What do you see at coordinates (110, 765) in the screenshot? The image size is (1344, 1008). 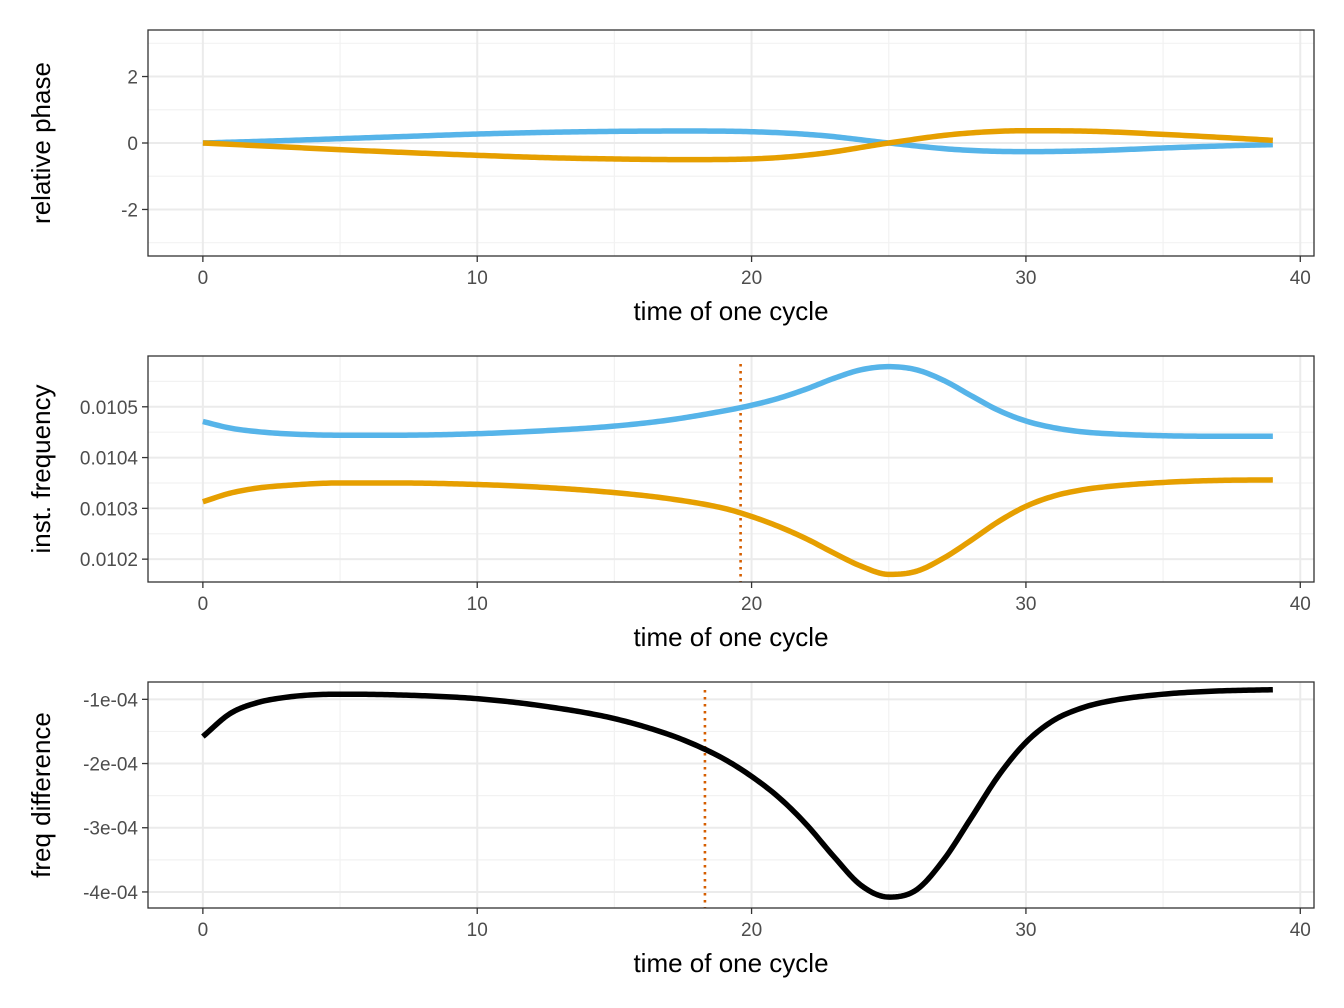 I see `y-tick-label: -2e-04` at bounding box center [110, 765].